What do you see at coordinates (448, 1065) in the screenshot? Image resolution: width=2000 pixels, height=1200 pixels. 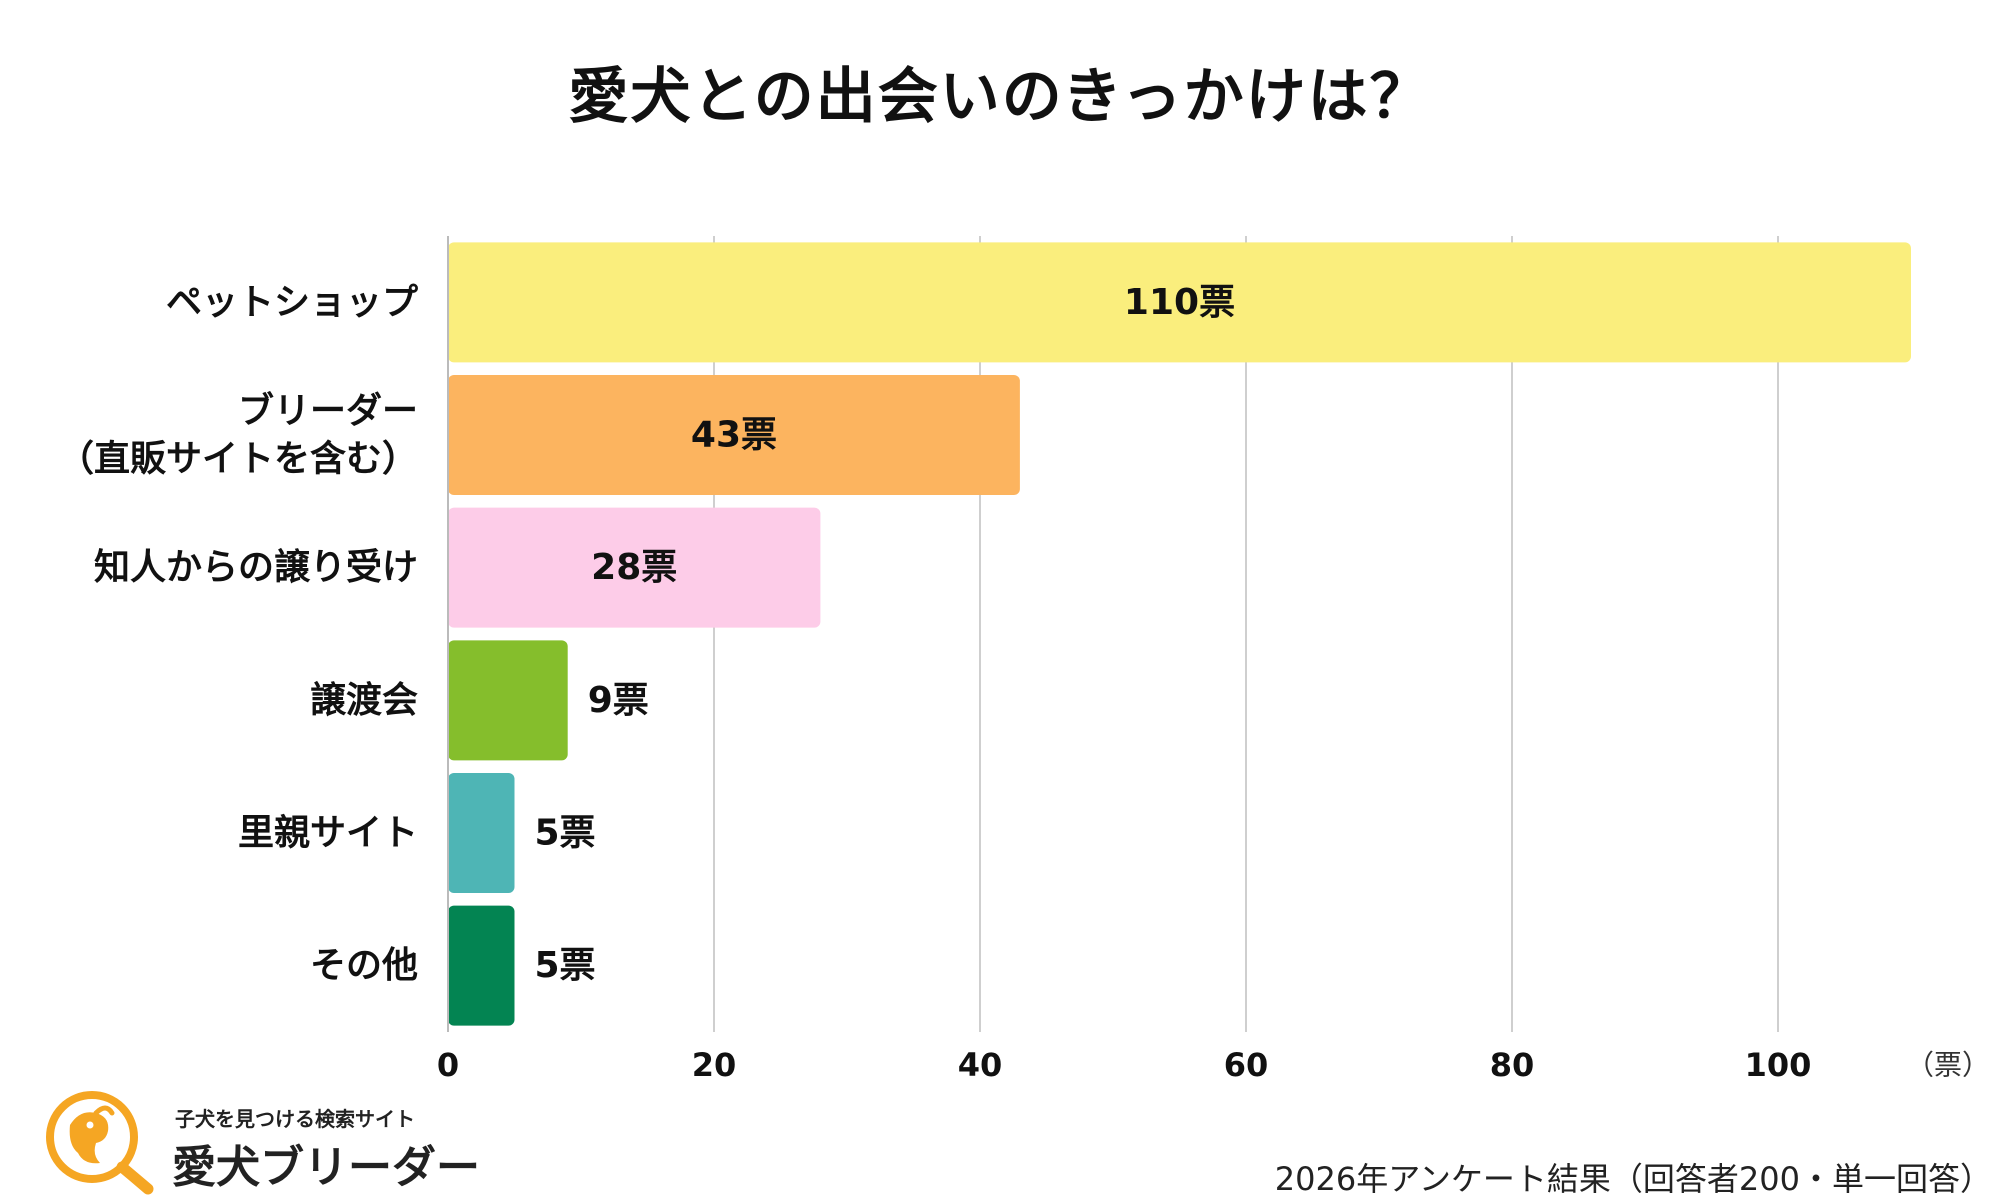 I see `x-tick-label: 0` at bounding box center [448, 1065].